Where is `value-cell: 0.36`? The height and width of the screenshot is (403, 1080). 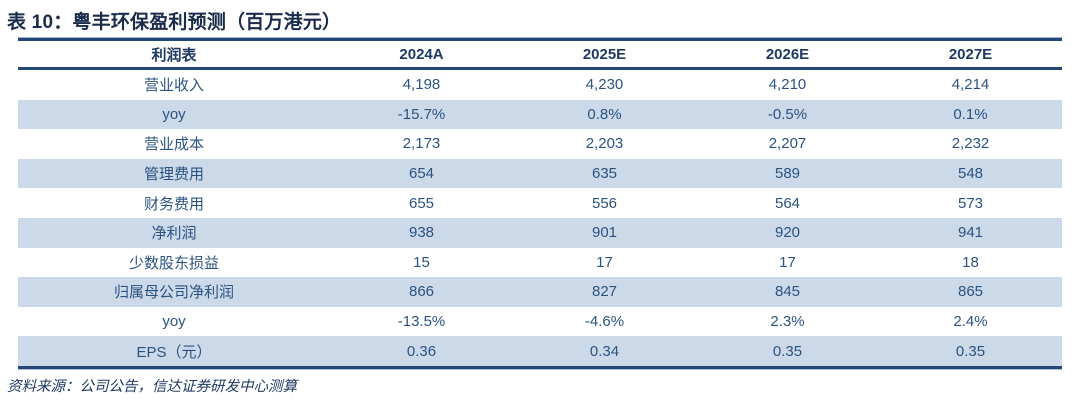
value-cell: 0.36 is located at coordinates (421, 352).